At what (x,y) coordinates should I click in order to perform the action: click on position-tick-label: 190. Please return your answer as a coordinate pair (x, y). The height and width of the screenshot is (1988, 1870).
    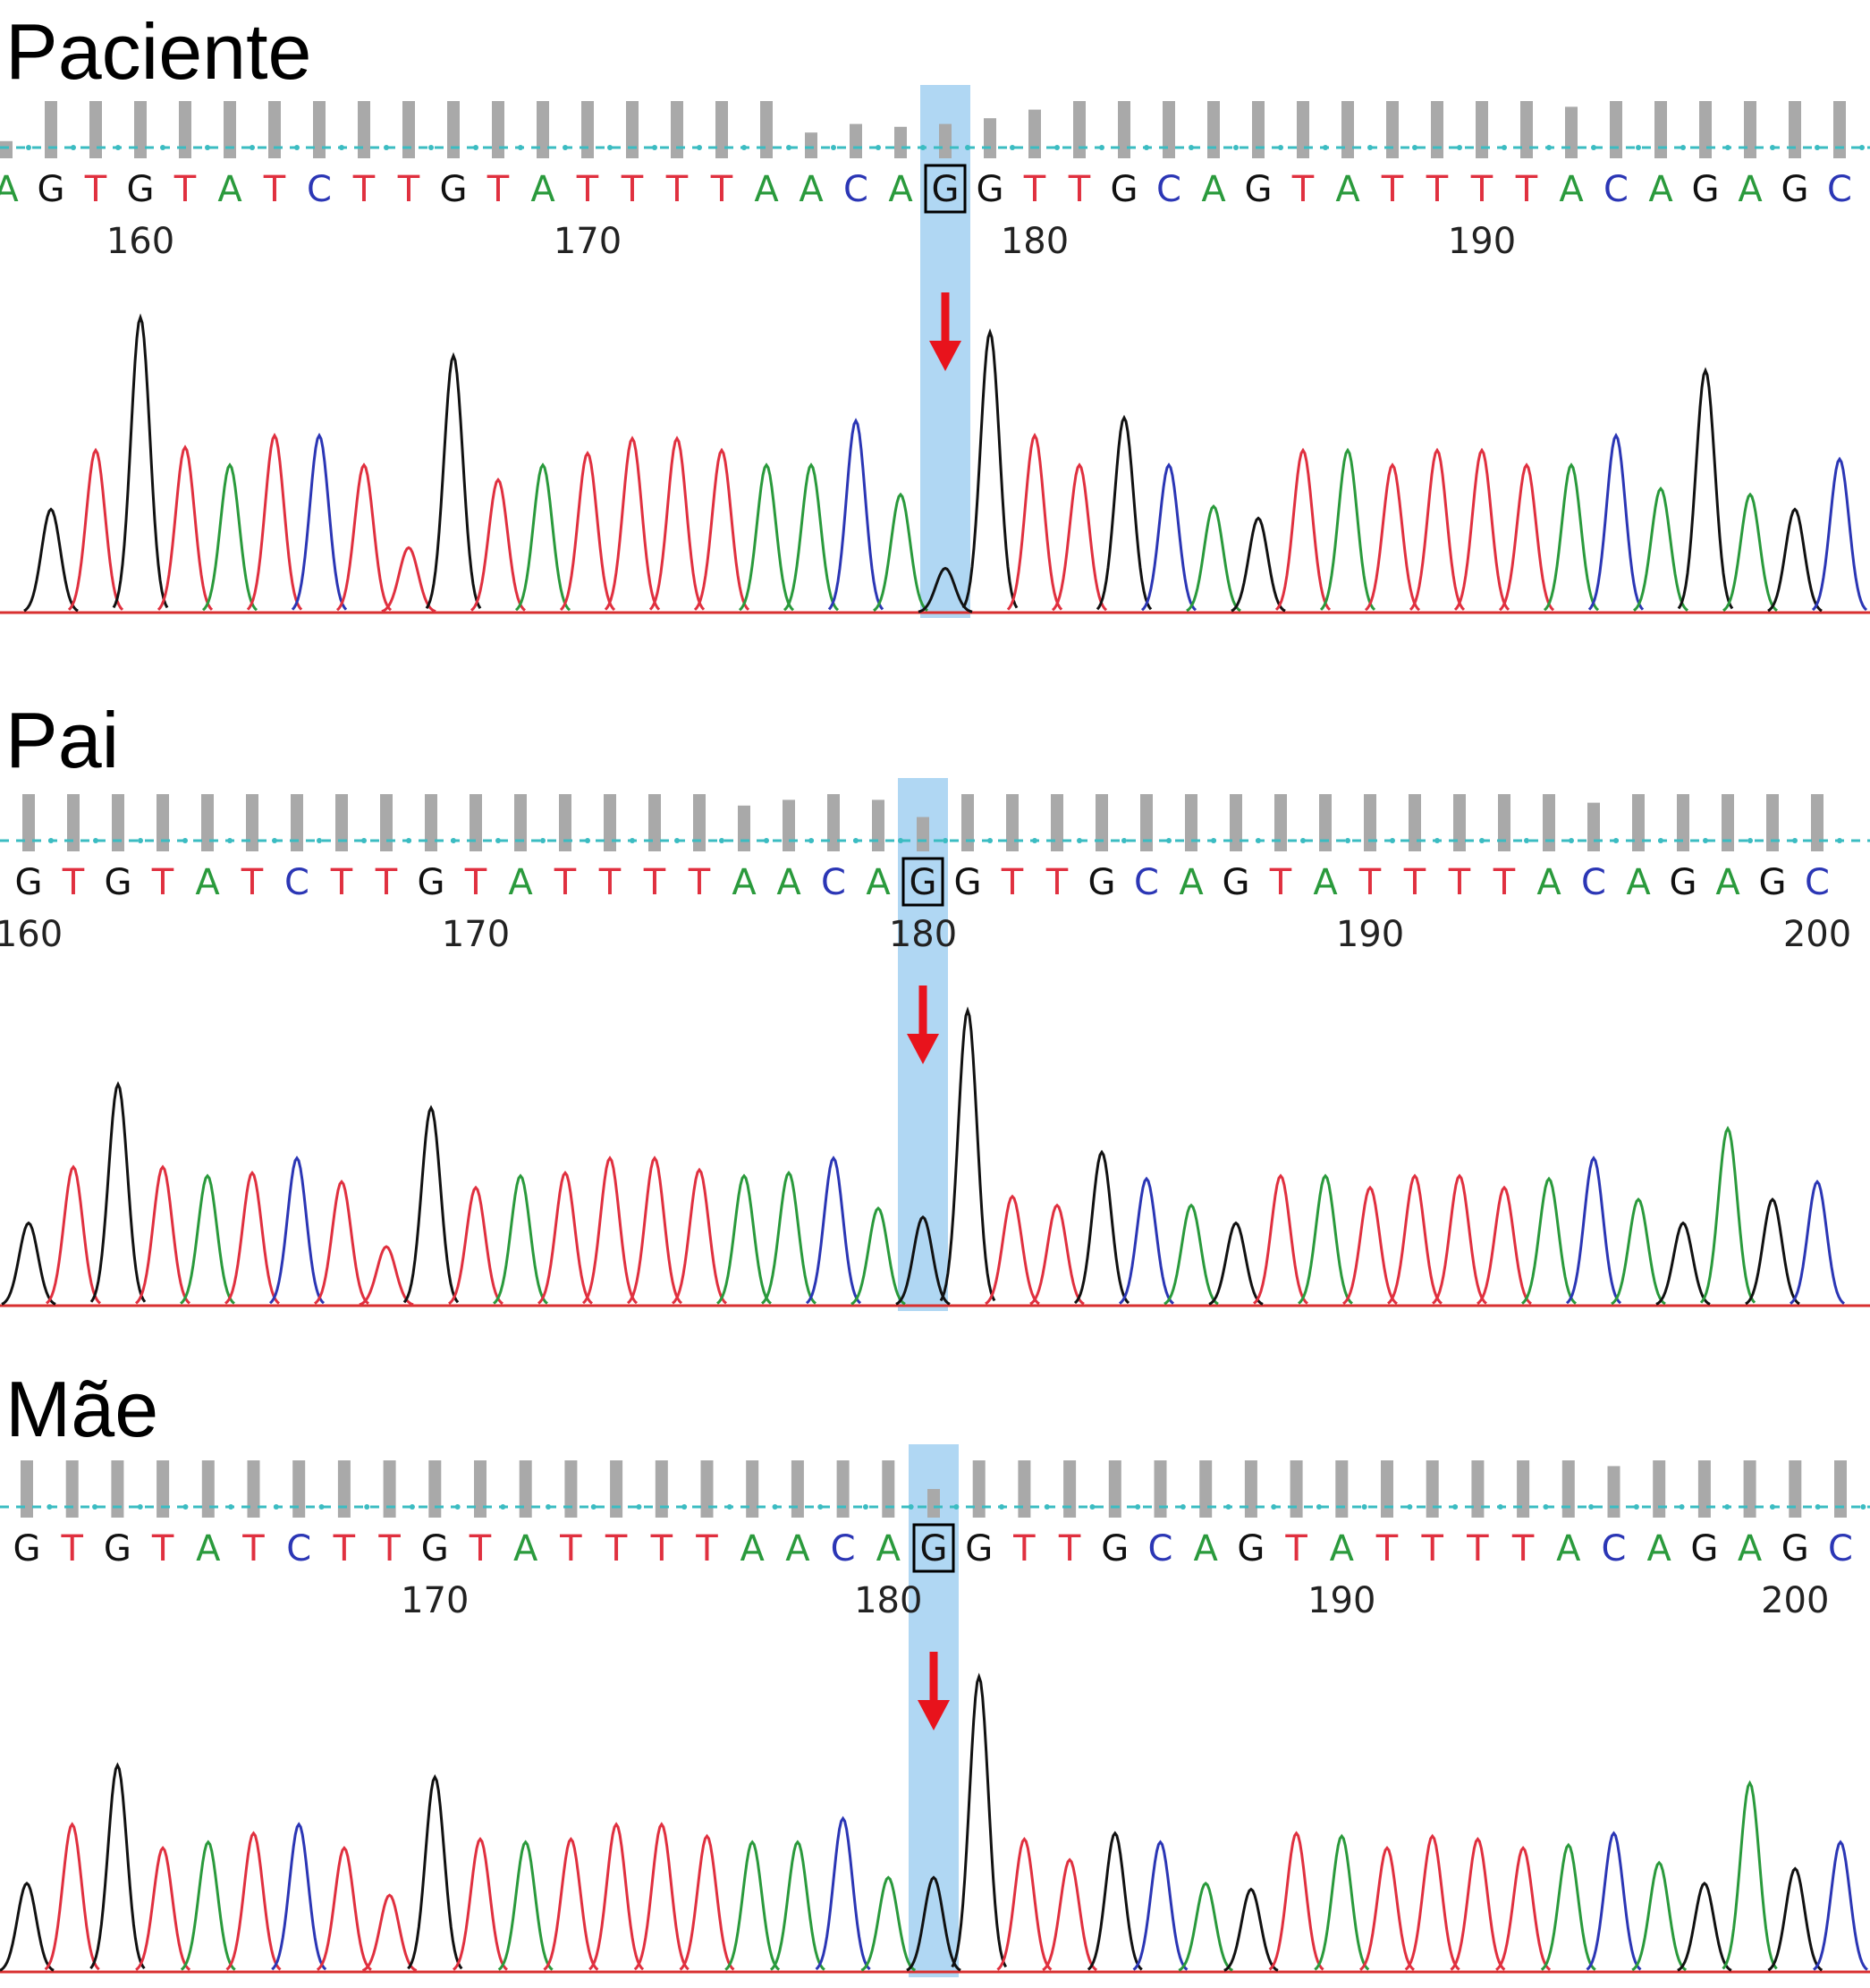
    Looking at the image, I should click on (1482, 242).